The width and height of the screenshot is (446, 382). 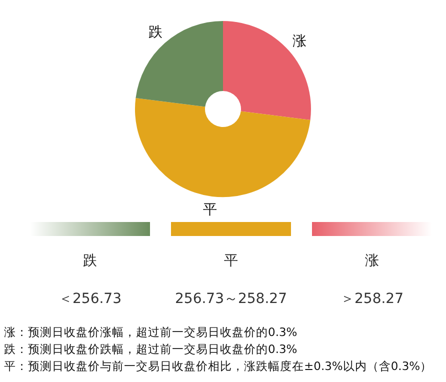 I want to click on category-label: 涨, so click(x=372, y=261).